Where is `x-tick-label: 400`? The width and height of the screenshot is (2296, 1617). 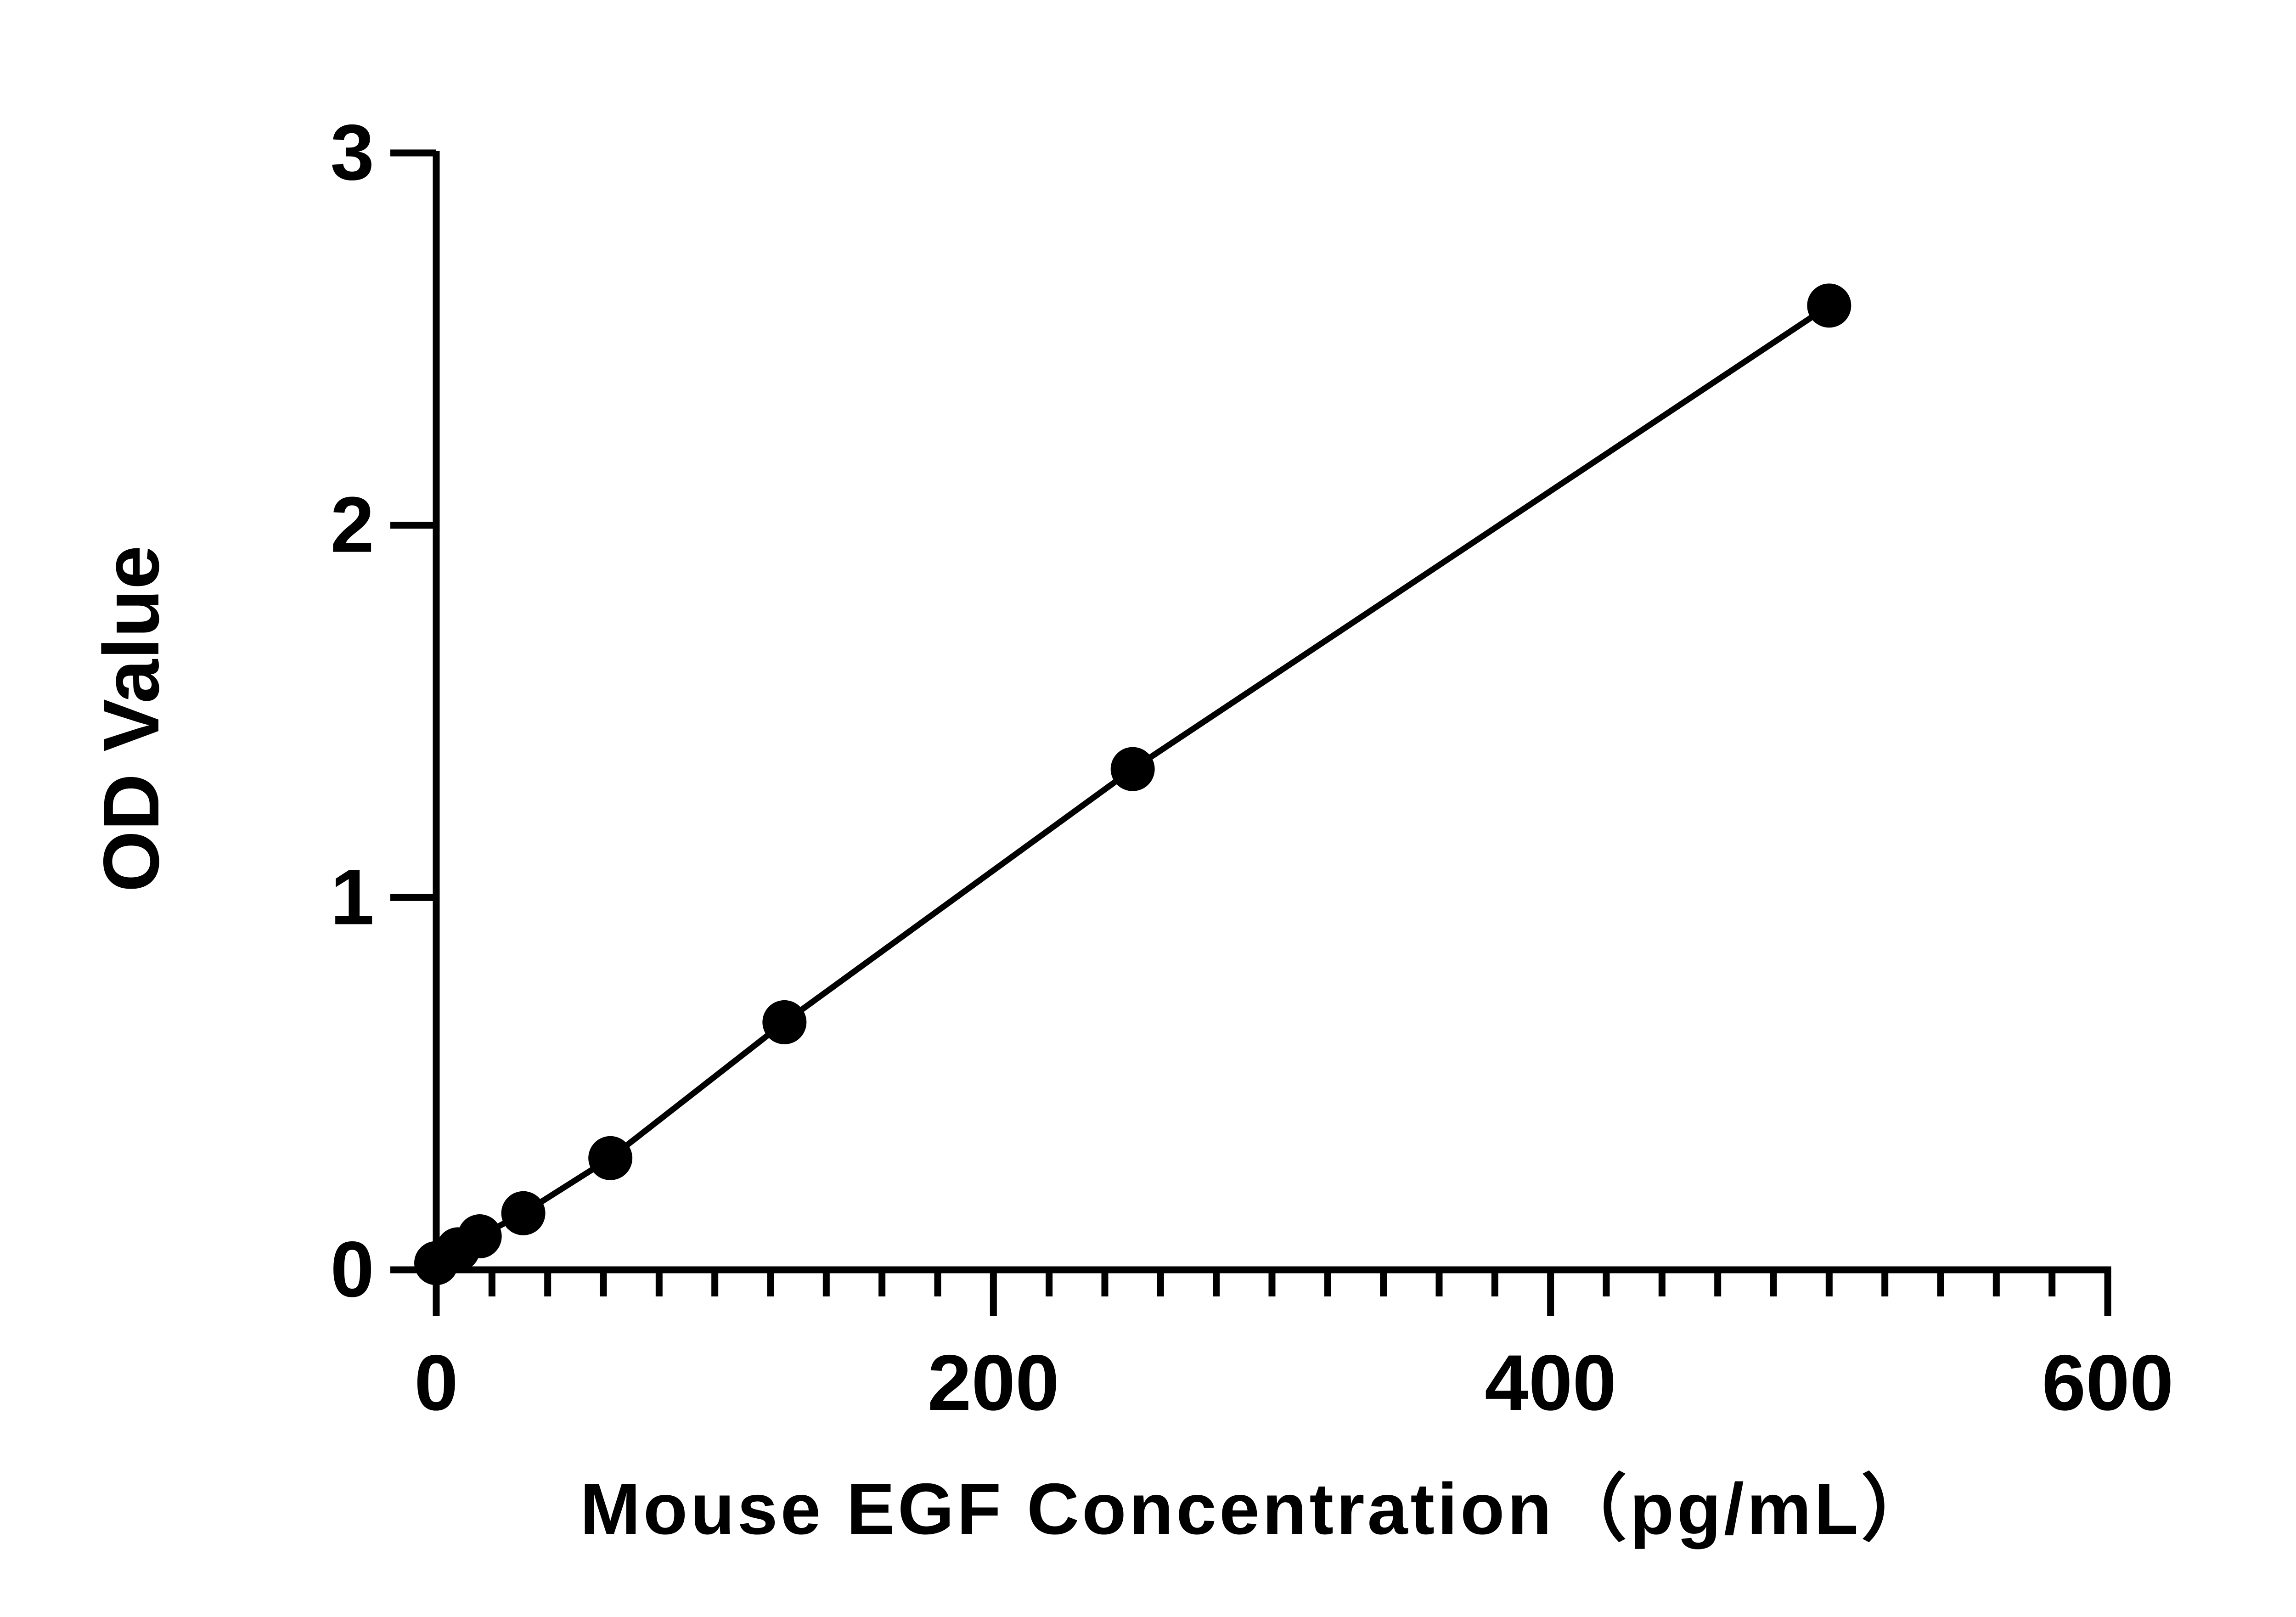 x-tick-label: 400 is located at coordinates (1550, 1383).